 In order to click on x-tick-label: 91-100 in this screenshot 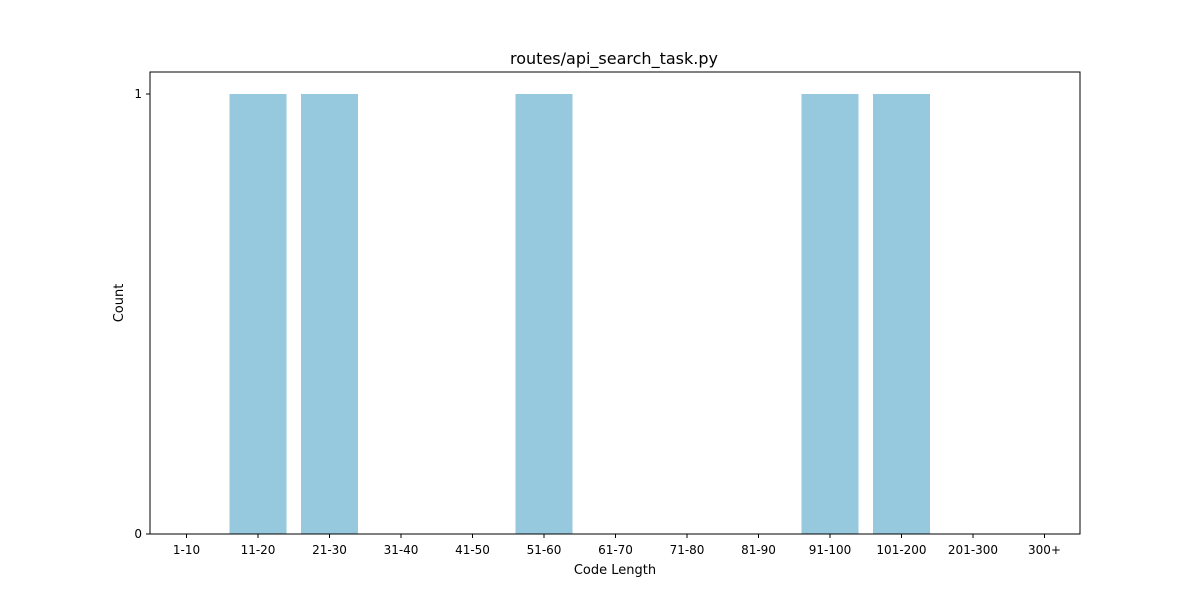, I will do `click(830, 550)`.